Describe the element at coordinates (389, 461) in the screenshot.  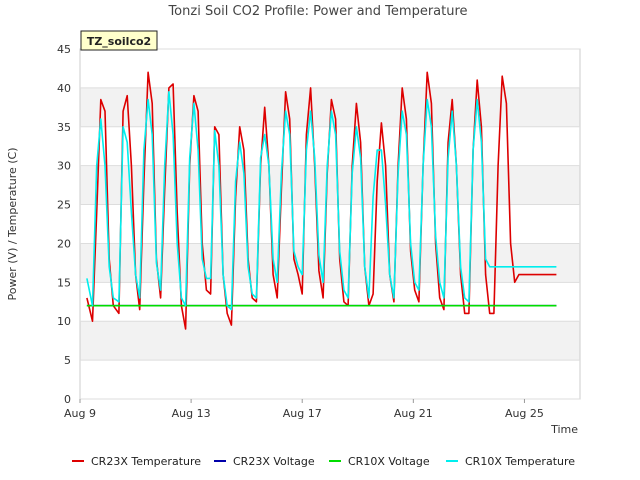
I see `legend-label-cr10x-voltage: CR10X Voltage` at that location.